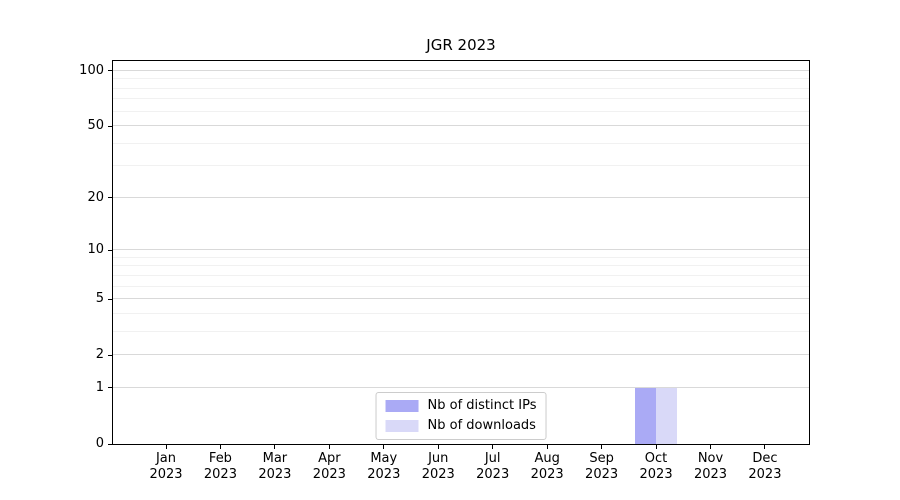  What do you see at coordinates (275, 466) in the screenshot?
I see `x-tick-label: Mar 2023` at bounding box center [275, 466].